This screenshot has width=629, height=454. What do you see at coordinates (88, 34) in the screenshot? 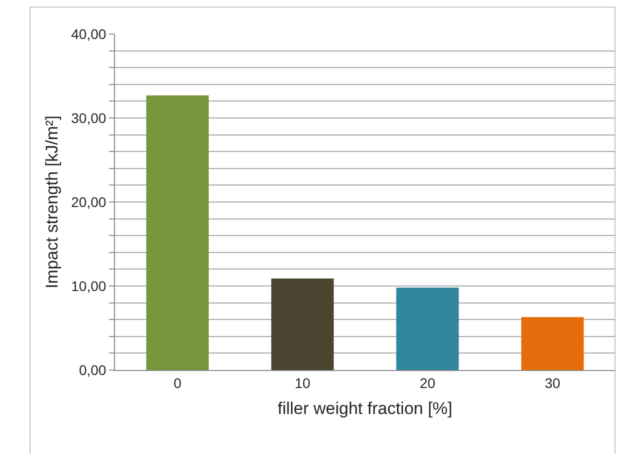
I see `y-tick-label: 40,00` at bounding box center [88, 34].